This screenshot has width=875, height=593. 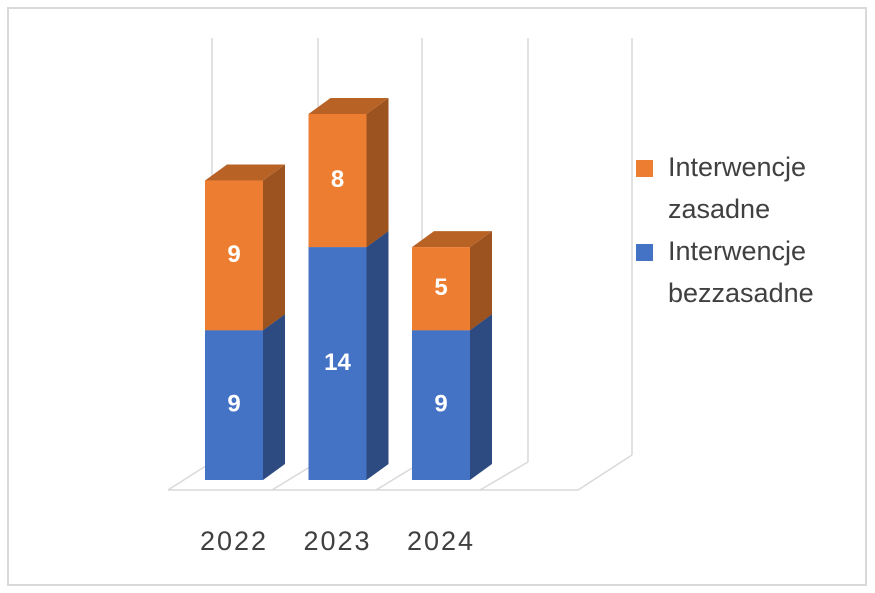 I want to click on x-tick-label: 2024, so click(x=441, y=541).